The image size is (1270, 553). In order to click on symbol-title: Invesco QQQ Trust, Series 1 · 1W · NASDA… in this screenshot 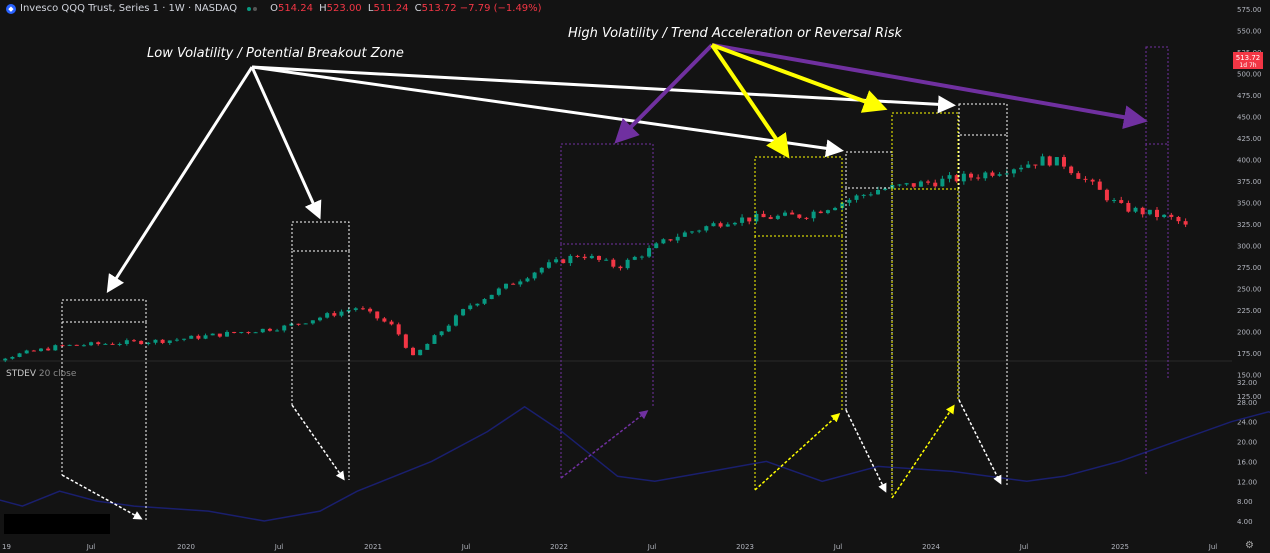, I will do `click(129, 8)`.